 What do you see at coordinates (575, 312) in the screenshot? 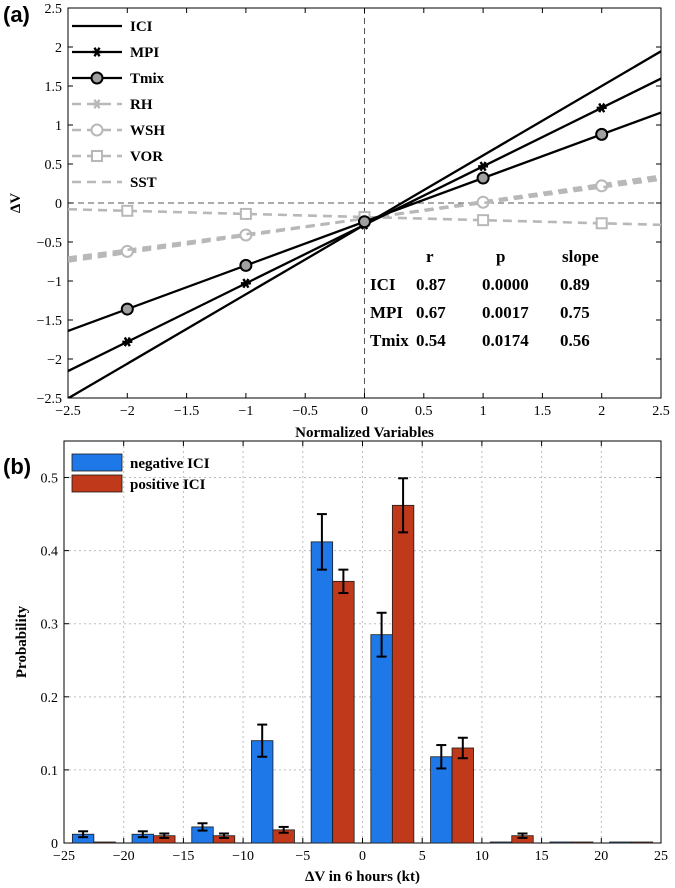
I see `stats-row-slope: 0.75` at bounding box center [575, 312].